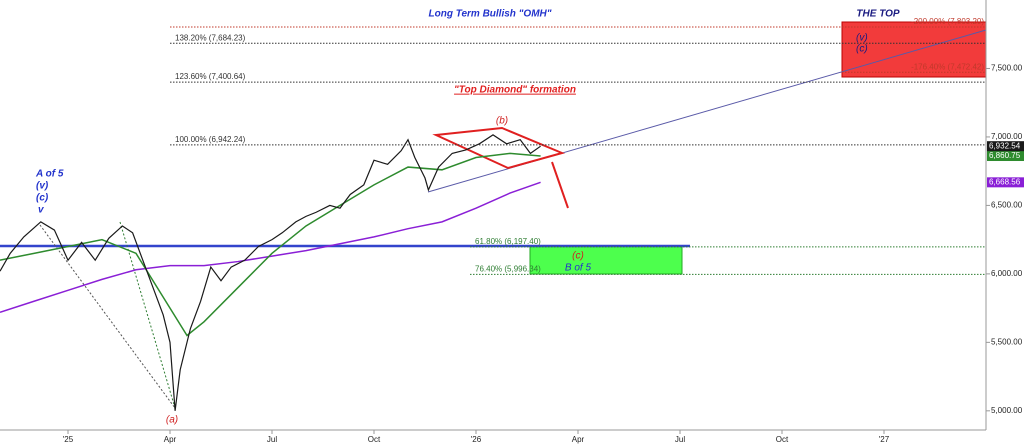 The width and height of the screenshot is (1024, 448). Describe the element at coordinates (499, 148) in the screenshot. I see `diamond` at that location.